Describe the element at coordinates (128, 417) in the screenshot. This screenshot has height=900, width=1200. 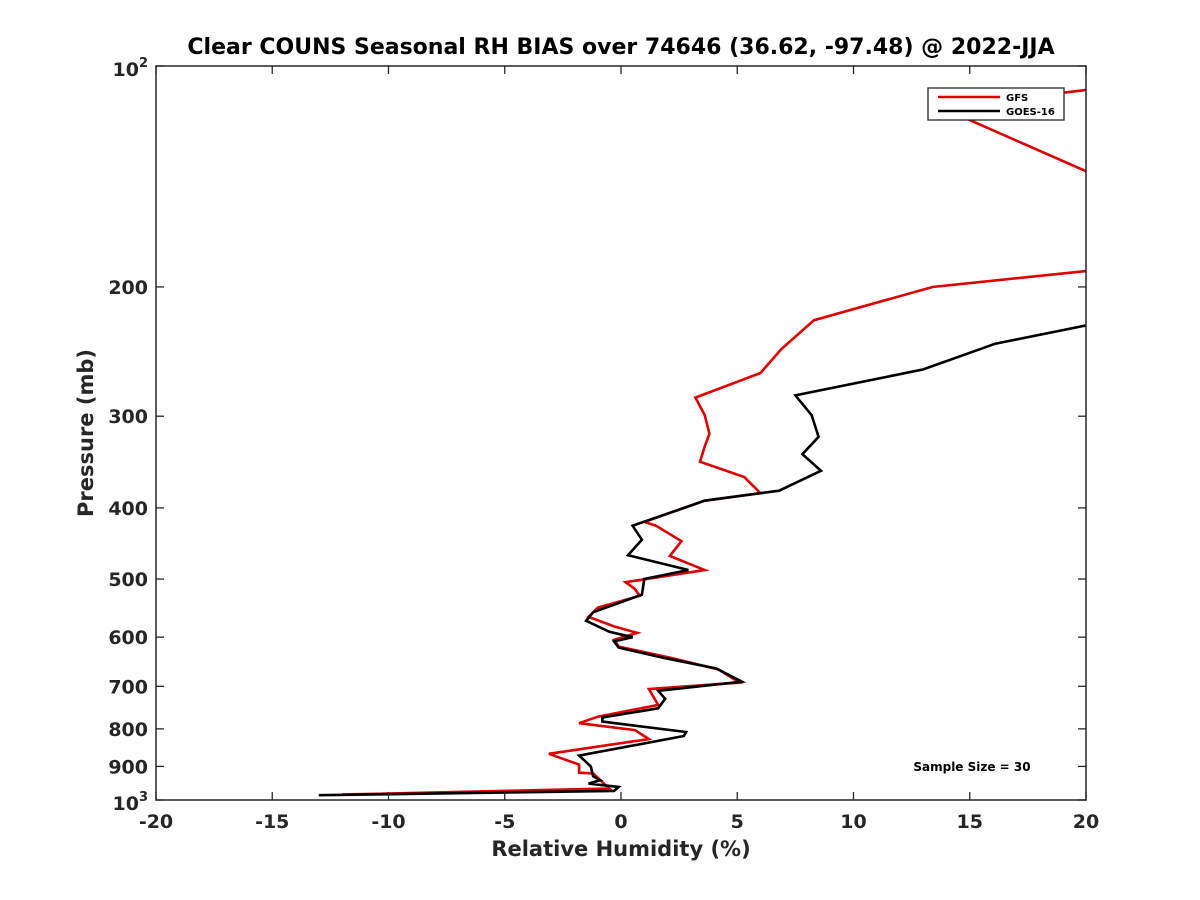
I see `y-tick-label: 300` at that location.